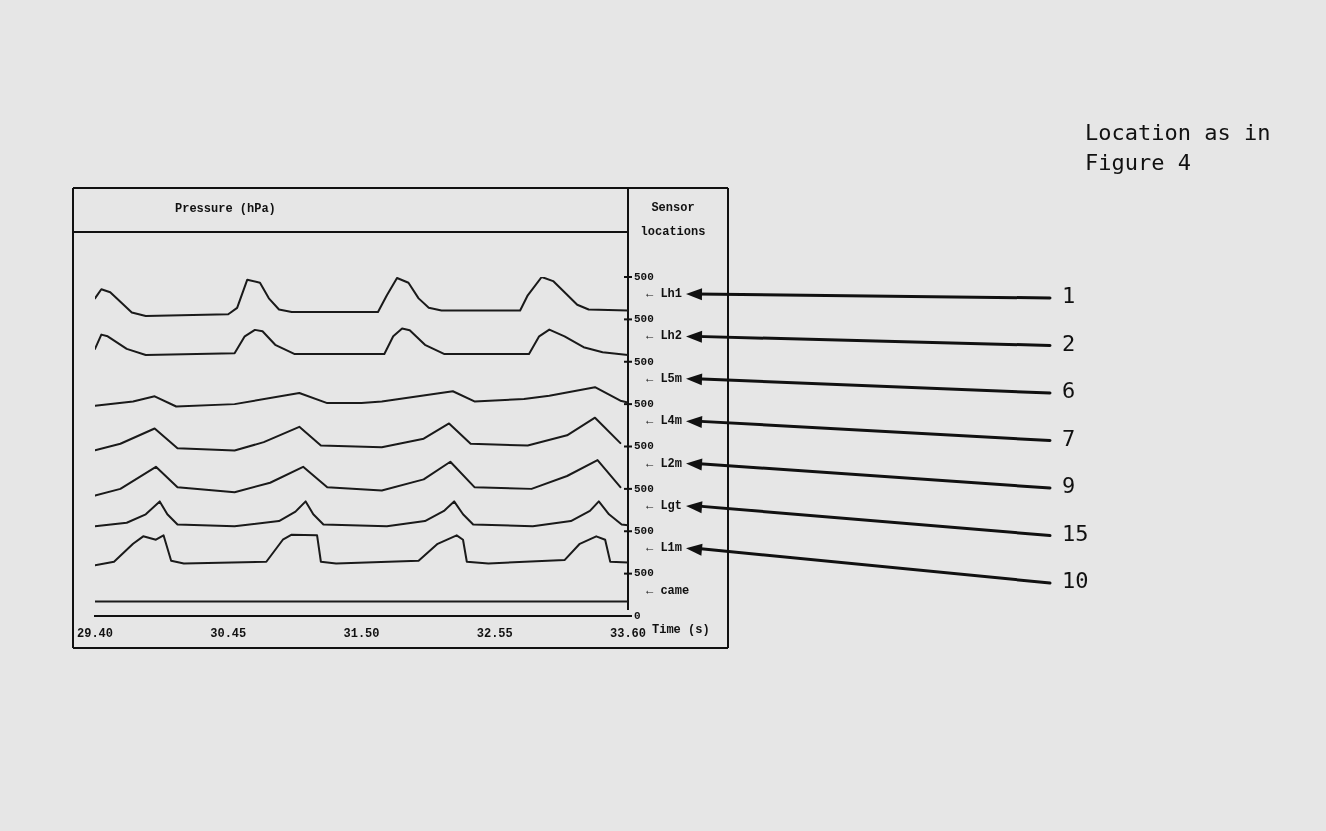 Image resolution: width=1326 pixels, height=831 pixels. Describe the element at coordinates (637, 615) in the screenshot. I see `text: 0` at that location.